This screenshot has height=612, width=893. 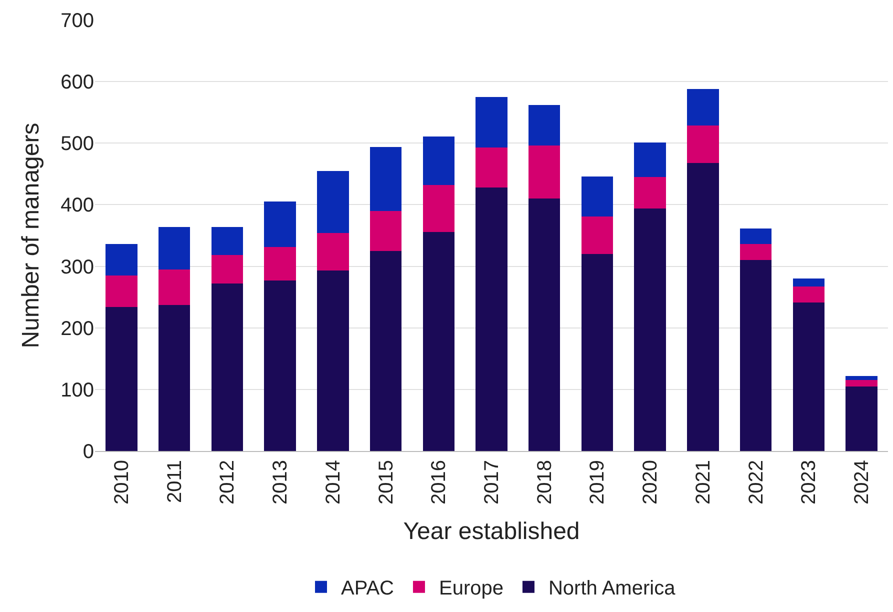 I want to click on legend-label: North America, so click(x=612, y=589).